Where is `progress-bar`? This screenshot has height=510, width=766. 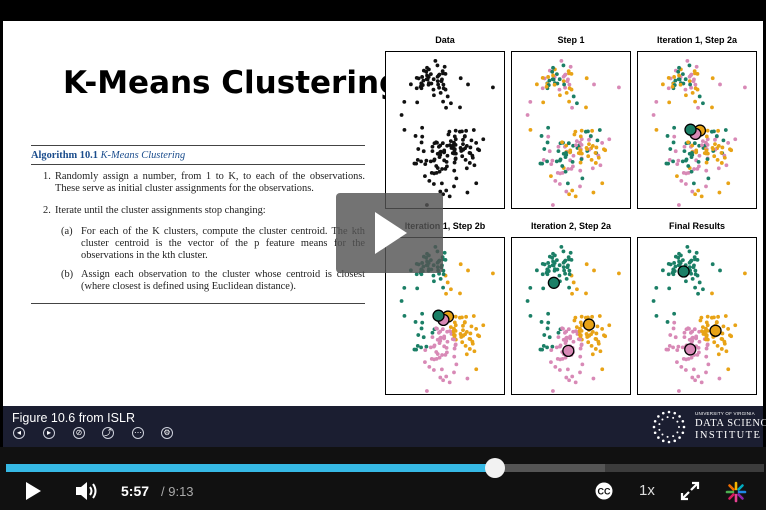
progress-bar is located at coordinates (385, 468).